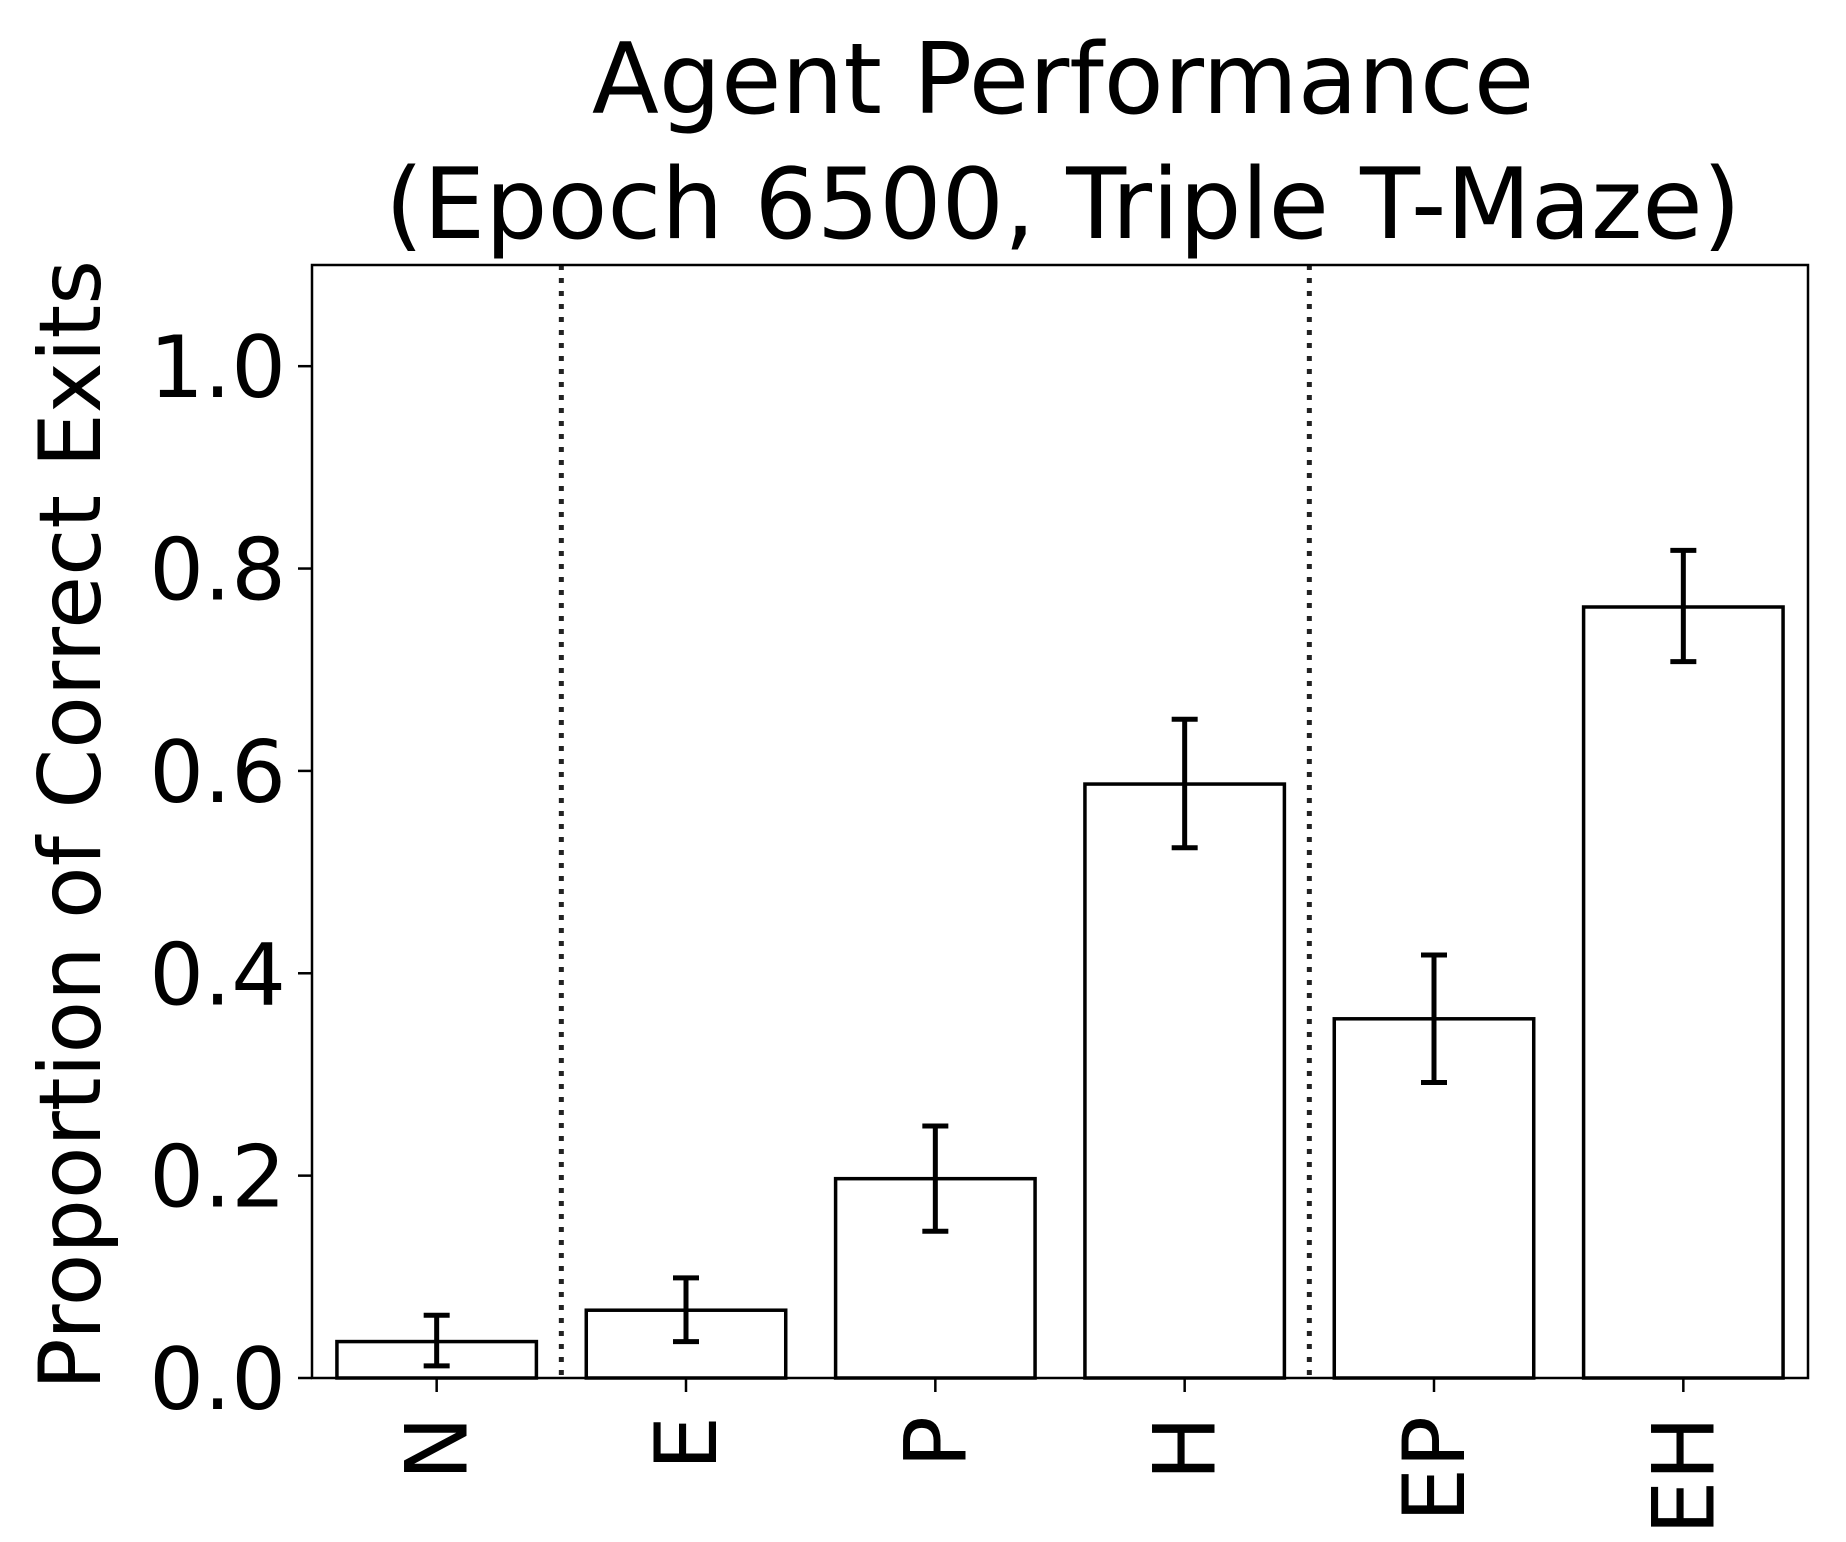 The width and height of the screenshot is (1846, 1542). What do you see at coordinates (1185, 1081) in the screenshot?
I see `bar-h` at bounding box center [1185, 1081].